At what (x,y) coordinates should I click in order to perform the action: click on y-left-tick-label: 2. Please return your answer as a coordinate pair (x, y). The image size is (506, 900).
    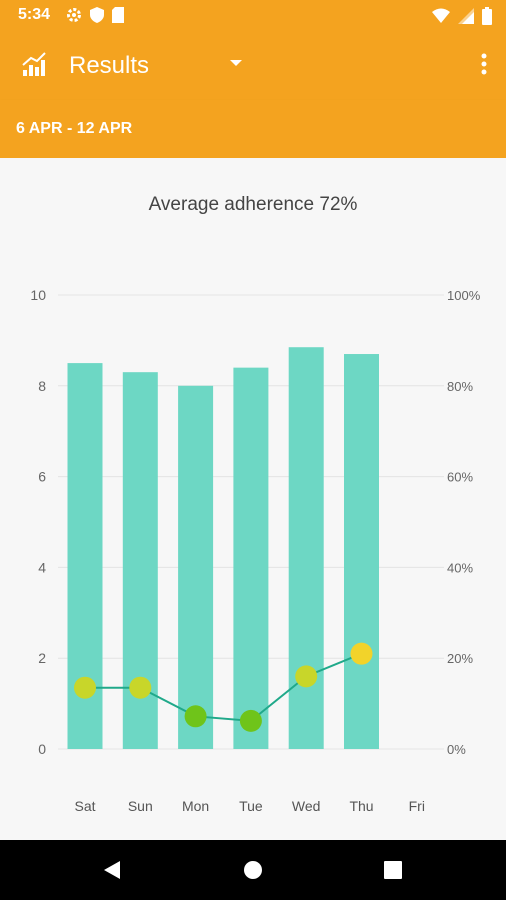
    Looking at the image, I should click on (42, 658).